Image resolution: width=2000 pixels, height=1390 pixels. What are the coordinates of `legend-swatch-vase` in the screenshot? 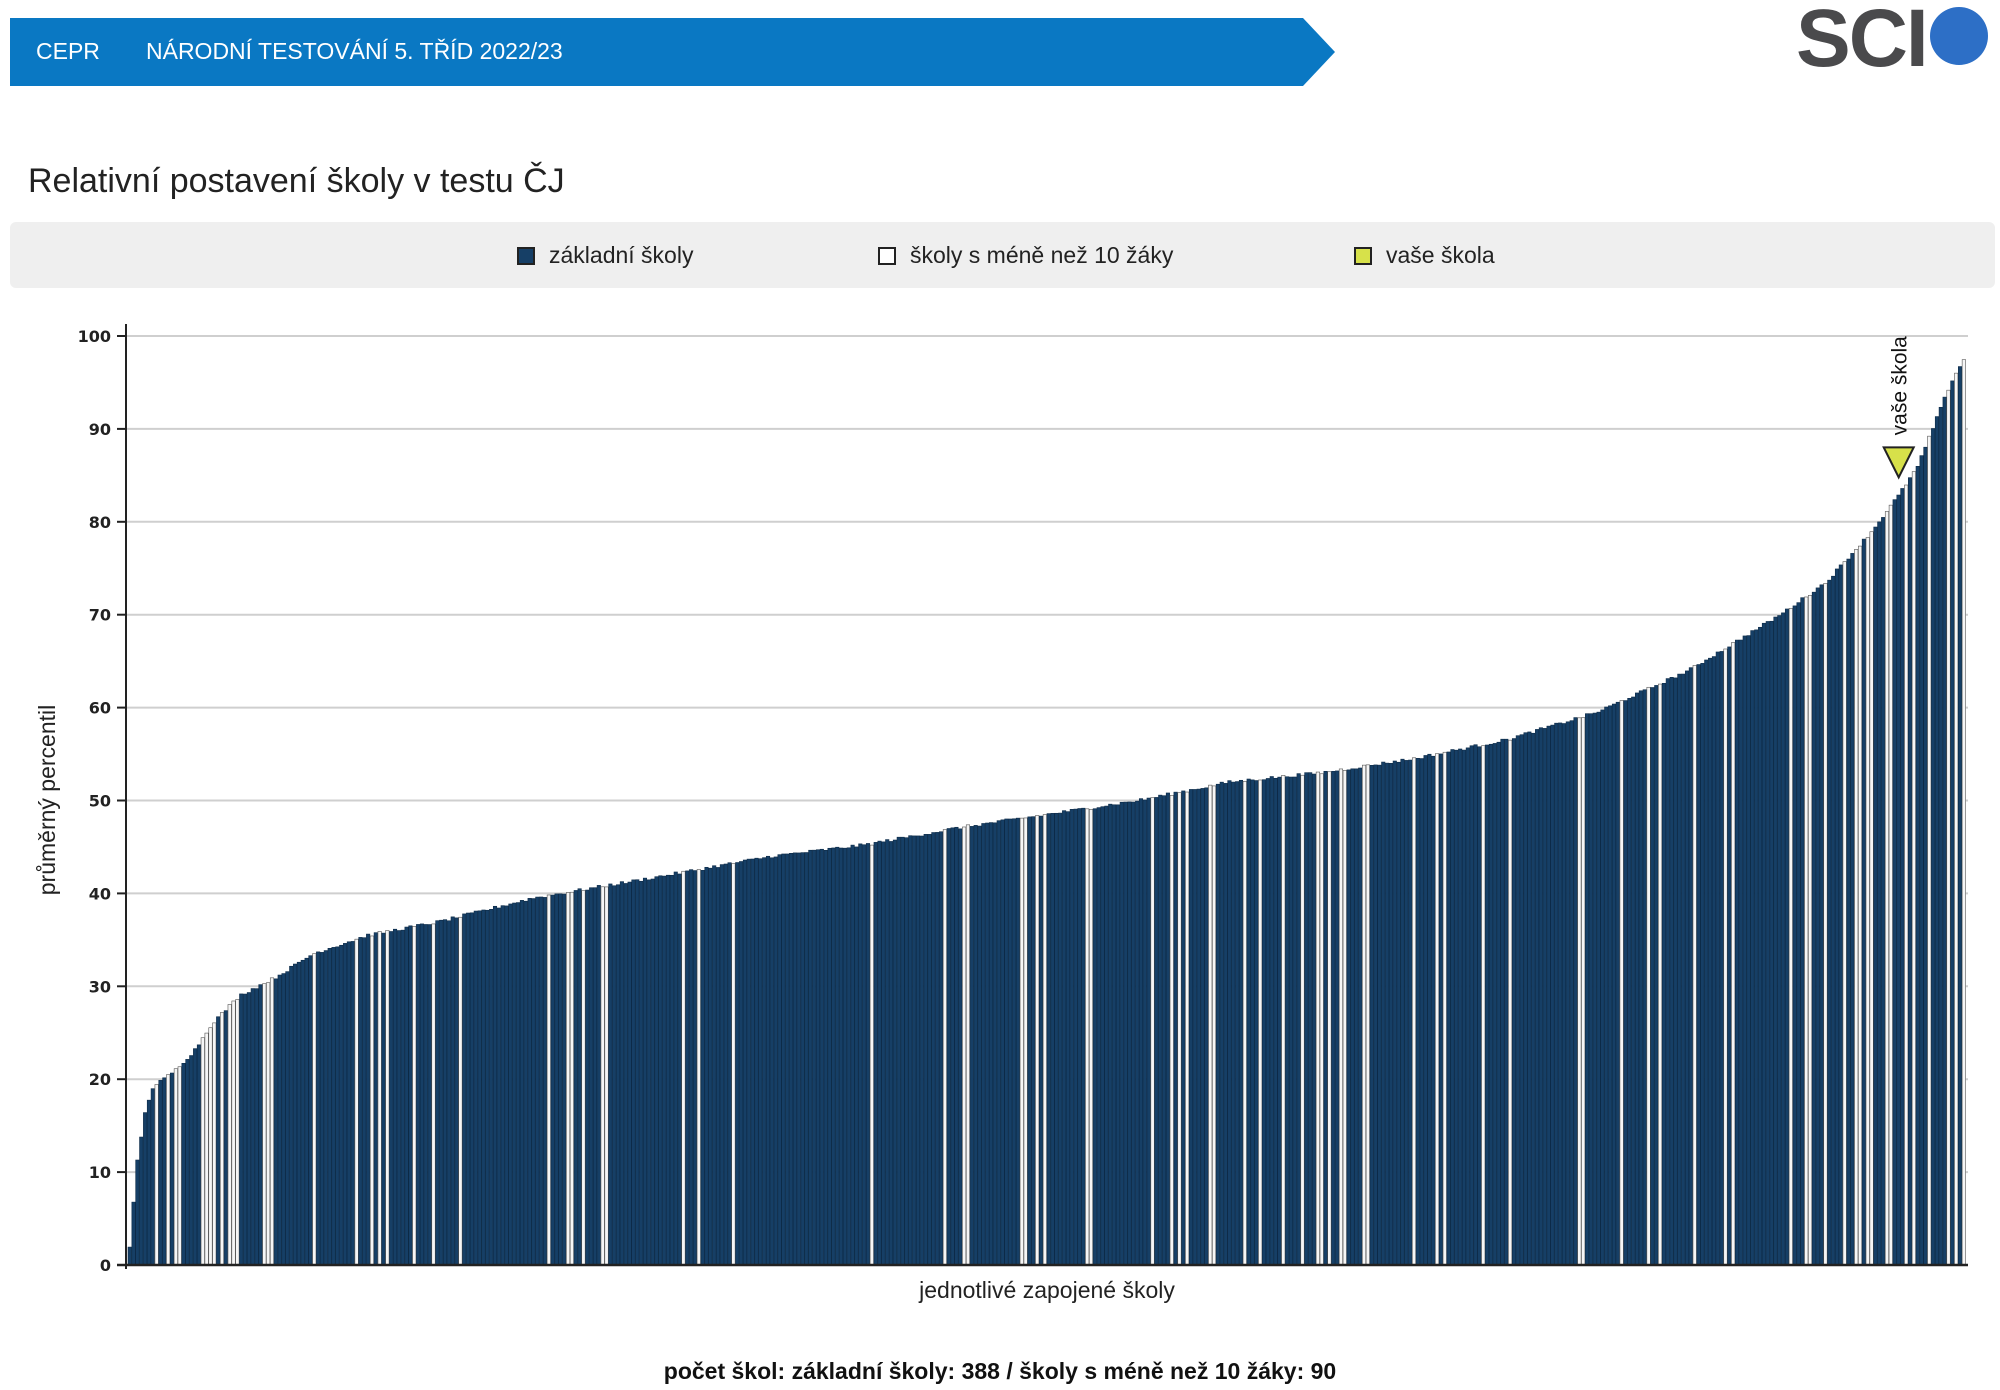 It's located at (1363, 255).